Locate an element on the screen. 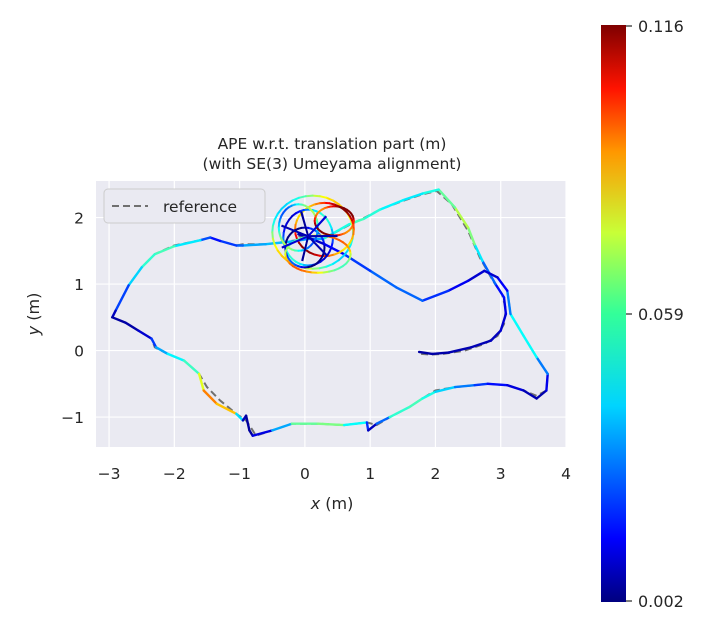  y-axis-label-unit: (m) is located at coordinates (33, 309).